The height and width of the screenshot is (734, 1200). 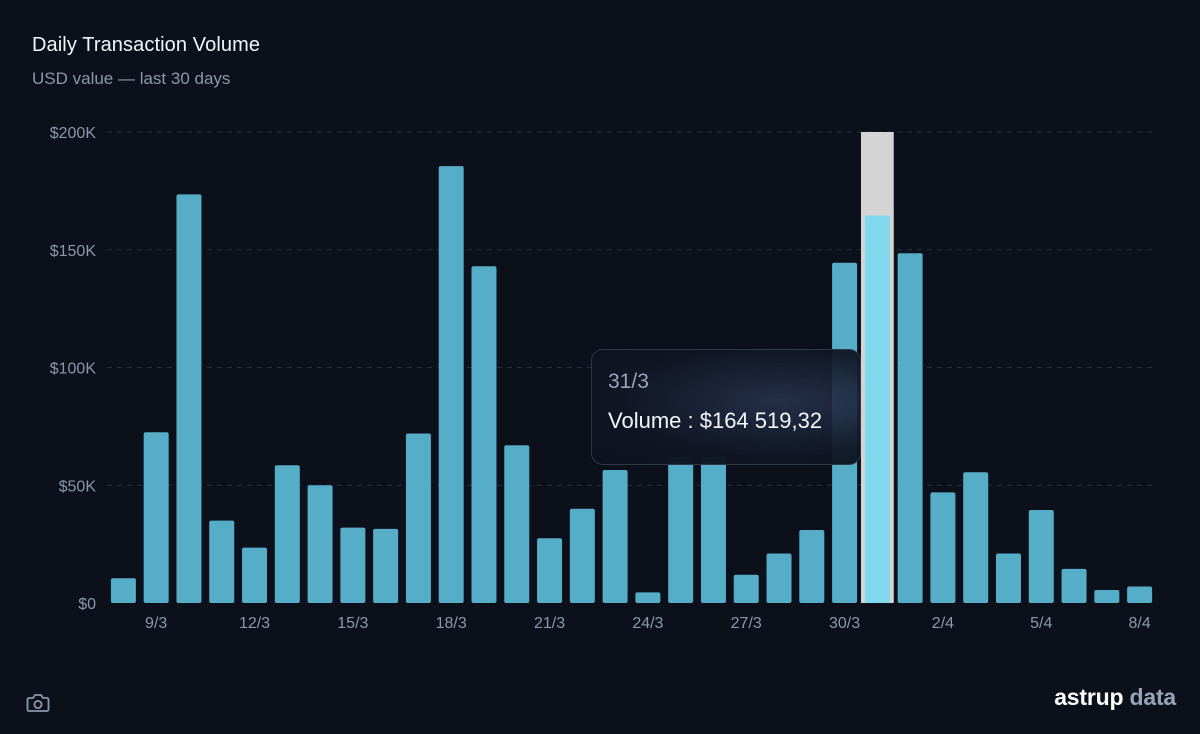 What do you see at coordinates (844, 623) in the screenshot?
I see `x-tick-label: 30/3` at bounding box center [844, 623].